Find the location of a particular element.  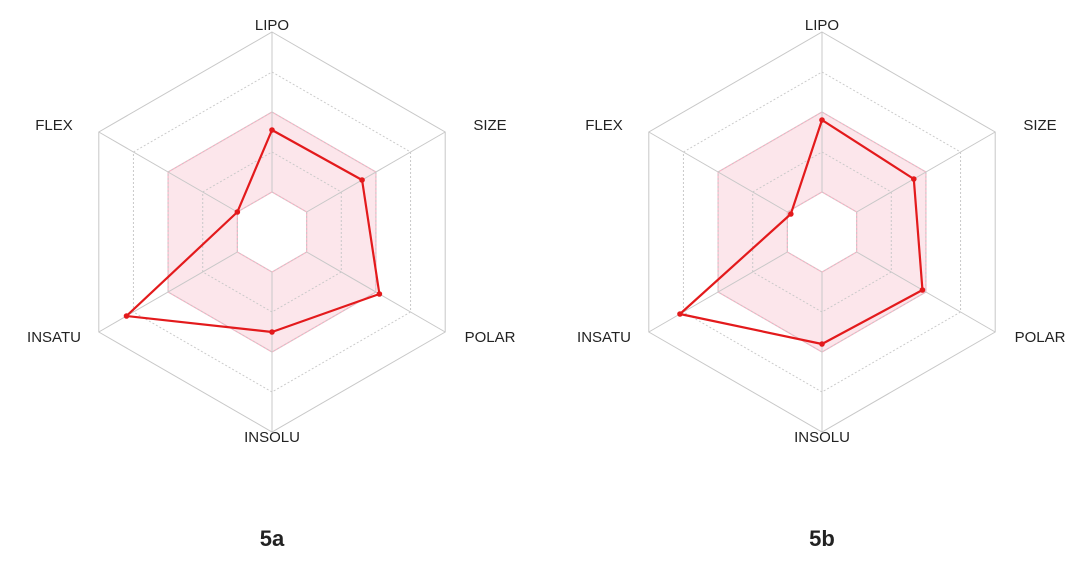

chart-title: 5b is located at coordinates (822, 538).